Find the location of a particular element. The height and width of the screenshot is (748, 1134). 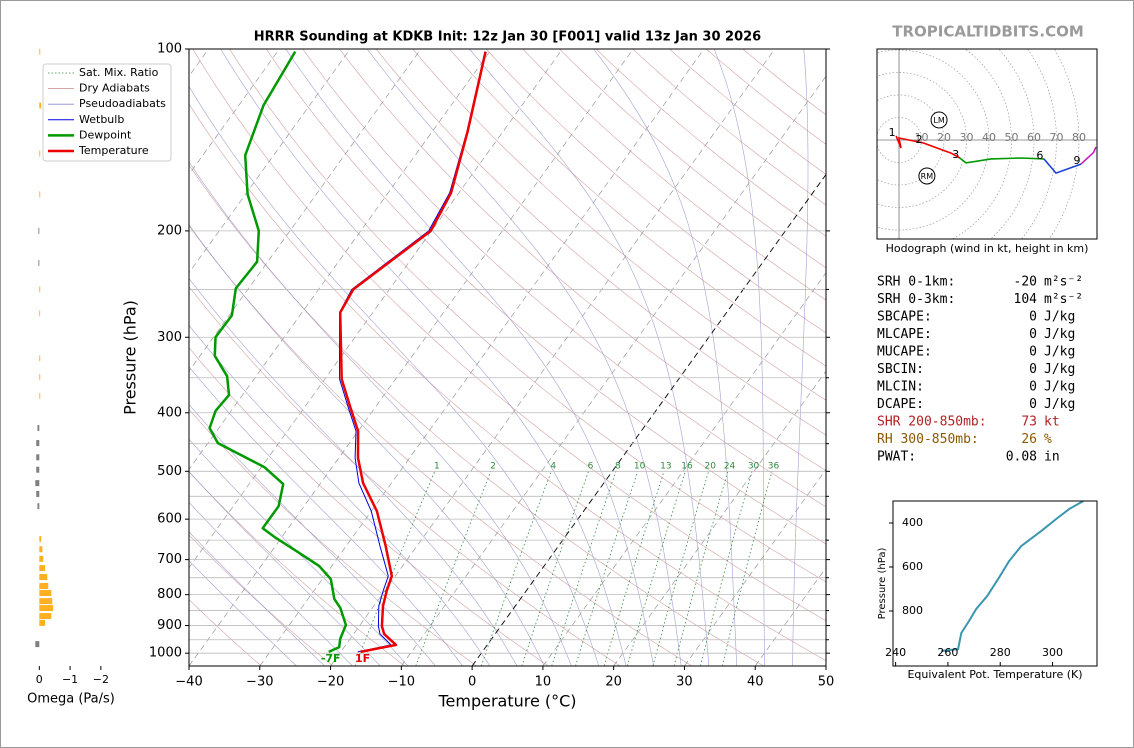

legend-box is located at coordinates (107, 112).